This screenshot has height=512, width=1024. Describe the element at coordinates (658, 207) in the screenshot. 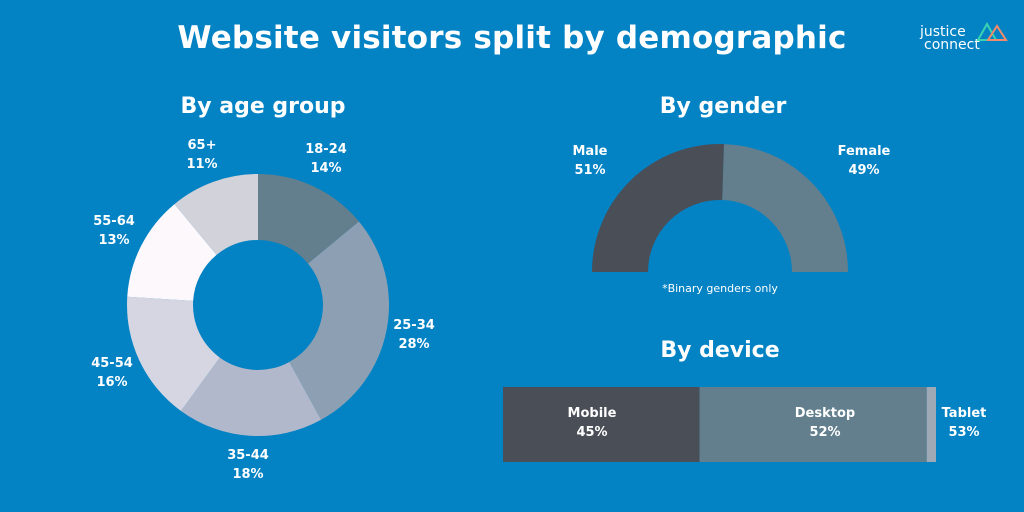

I see `gender-slice-male` at that location.